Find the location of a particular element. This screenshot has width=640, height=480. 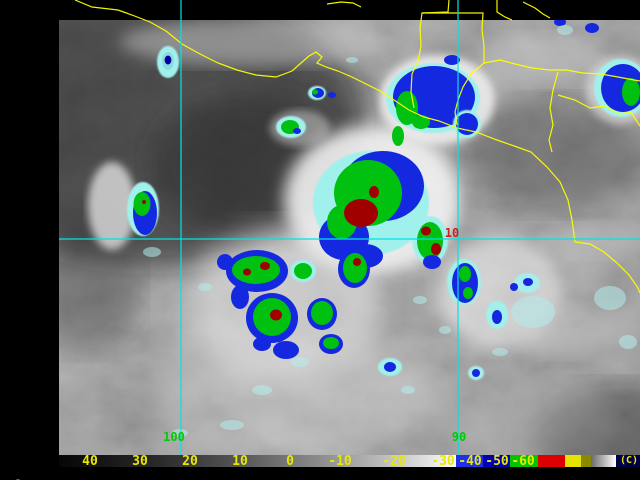

scale-darkblue-segment is located at coordinates (496, 461).